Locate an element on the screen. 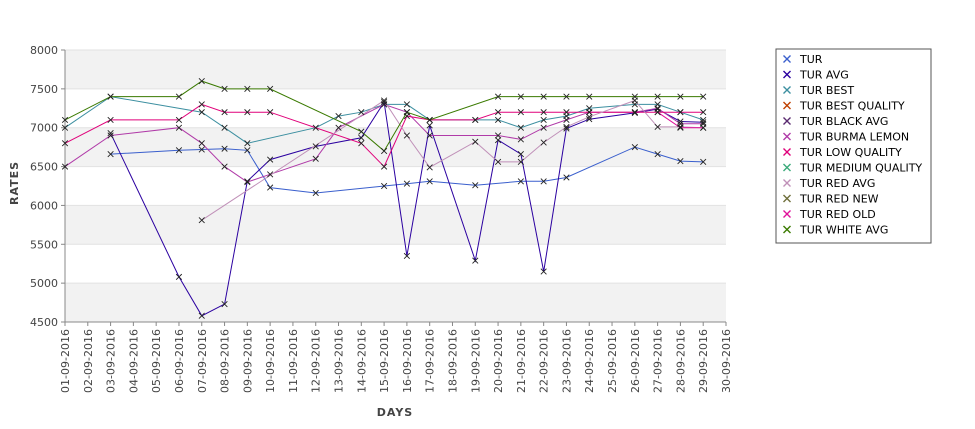 This screenshot has height=429, width=975. x-tick-label: 13-09-2016 is located at coordinates (339, 361).